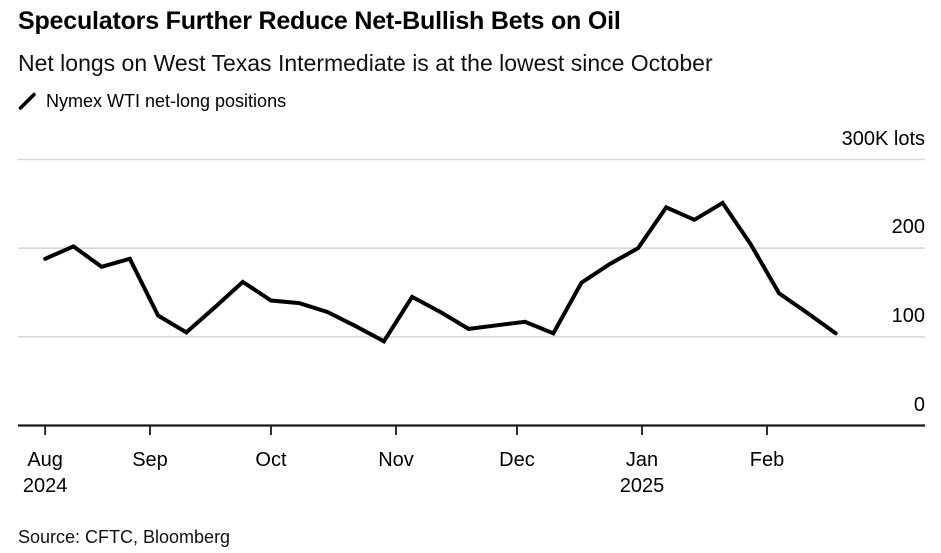 This screenshot has height=553, width=941. What do you see at coordinates (883, 138) in the screenshot?
I see `y-axis-label: 300K lots` at bounding box center [883, 138].